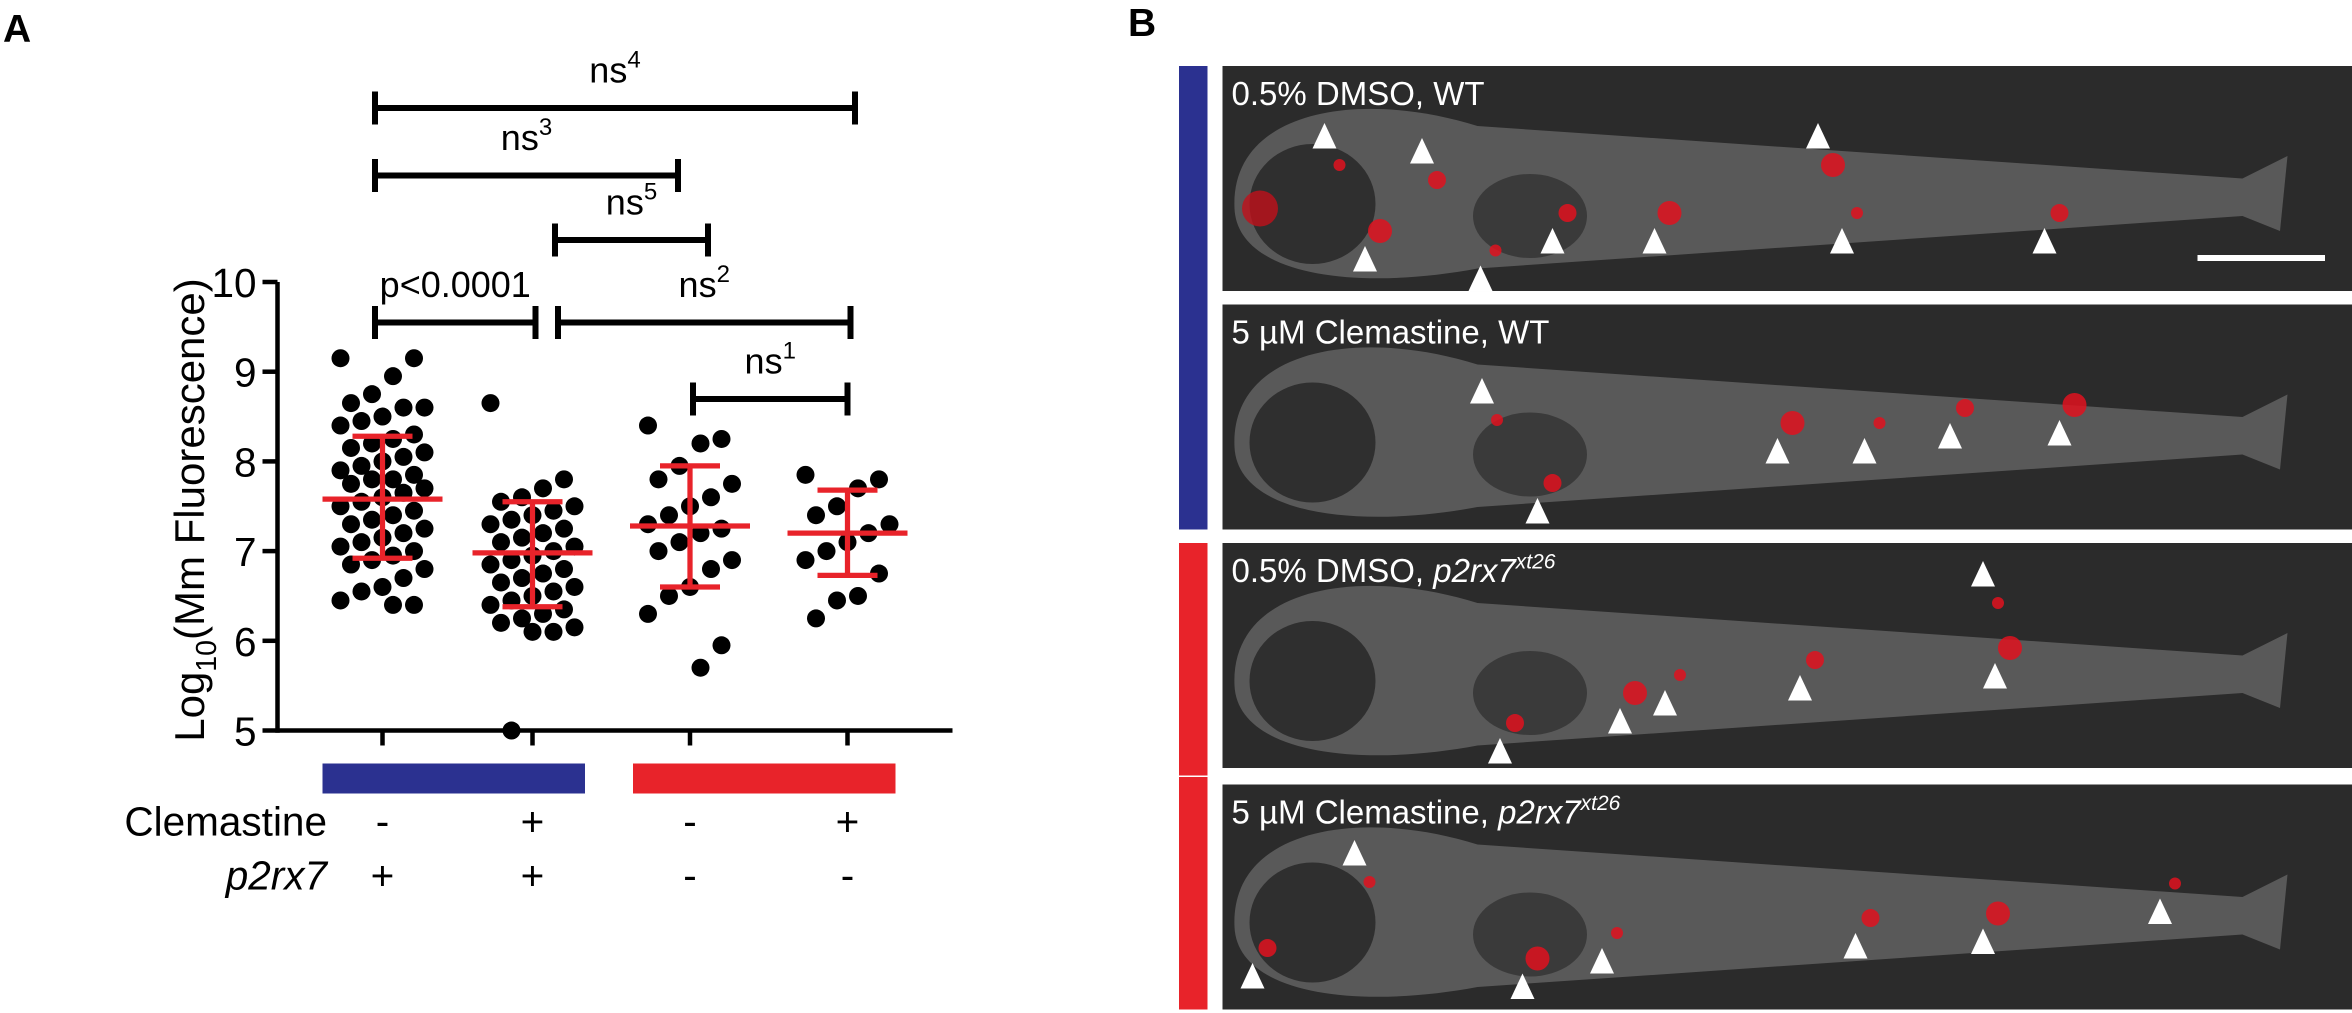 The width and height of the screenshot is (2352, 1013). I want to click on comparison-label: ns5, so click(631, 201).